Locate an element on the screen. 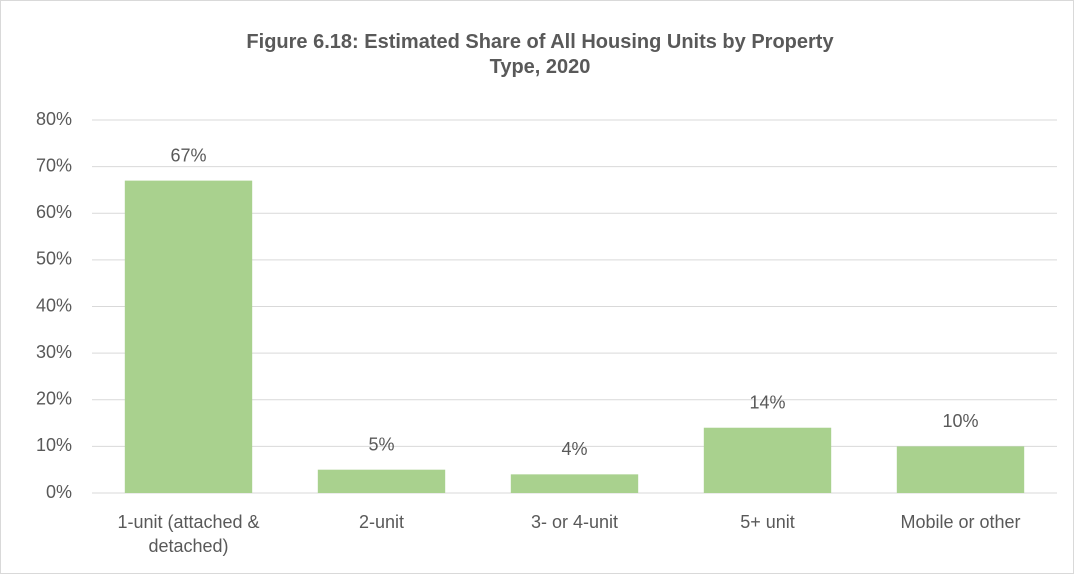  x-tick-label: 2-unit is located at coordinates (381, 522).